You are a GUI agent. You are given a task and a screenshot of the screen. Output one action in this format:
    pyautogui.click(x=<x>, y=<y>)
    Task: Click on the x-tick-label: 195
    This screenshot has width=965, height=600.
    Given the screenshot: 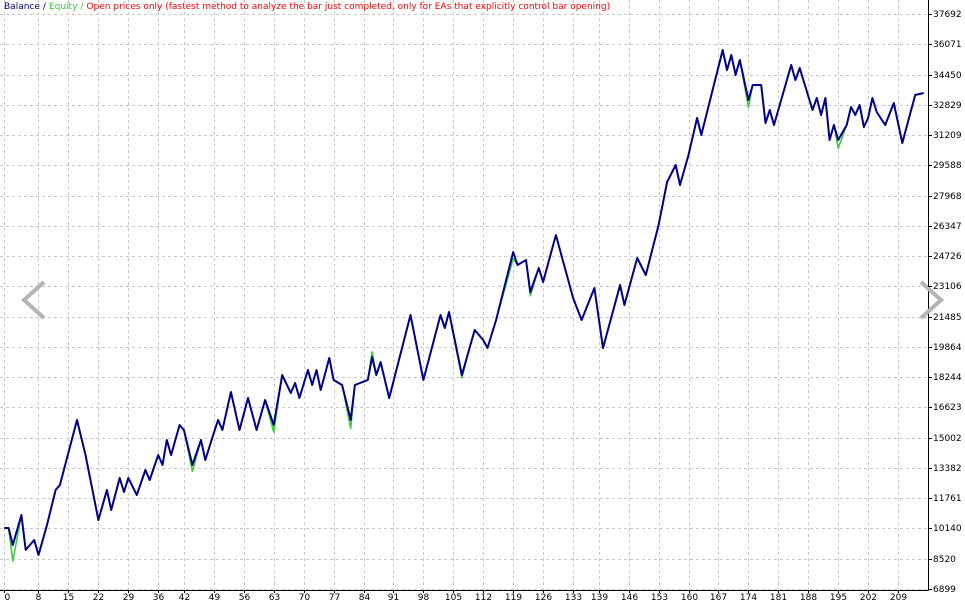 What is the action you would take?
    pyautogui.click(x=838, y=596)
    